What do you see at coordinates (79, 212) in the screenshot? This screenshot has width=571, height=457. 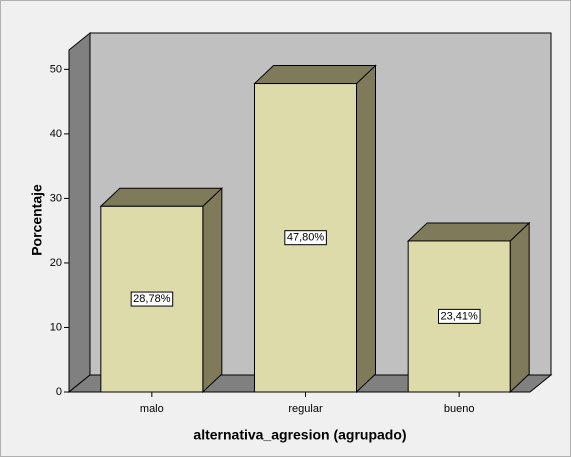 I see `side-wall` at bounding box center [79, 212].